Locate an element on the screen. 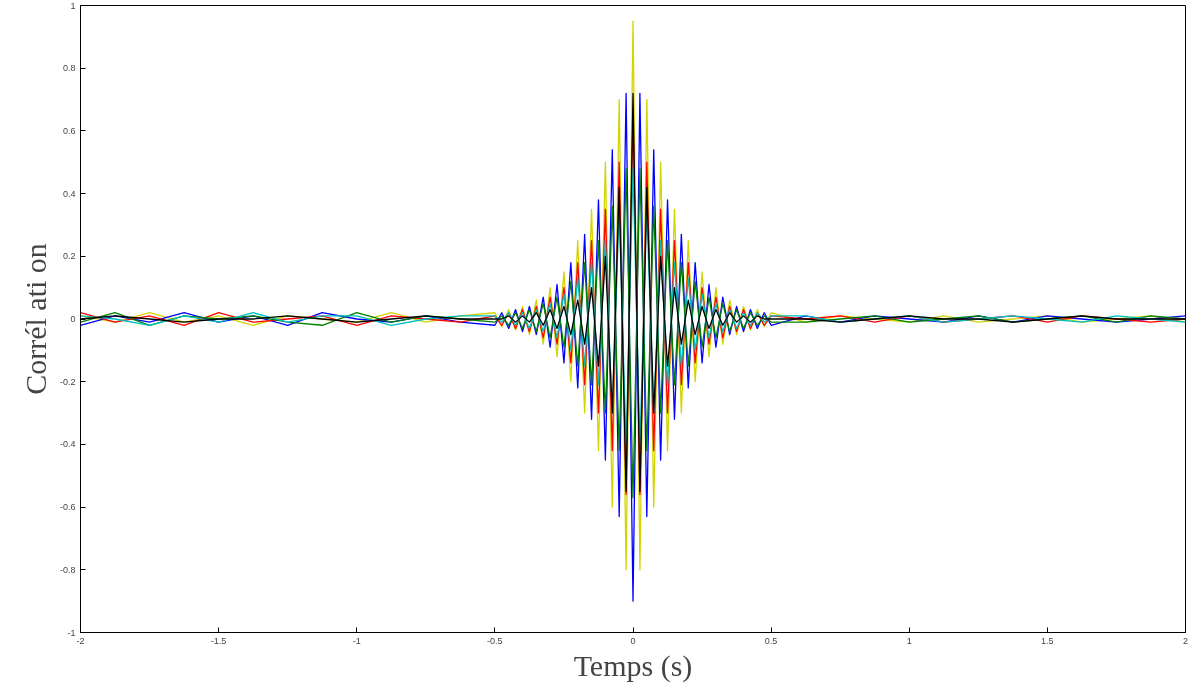 The width and height of the screenshot is (1194, 696). x-tick-label: 0.5 is located at coordinates (771, 640).